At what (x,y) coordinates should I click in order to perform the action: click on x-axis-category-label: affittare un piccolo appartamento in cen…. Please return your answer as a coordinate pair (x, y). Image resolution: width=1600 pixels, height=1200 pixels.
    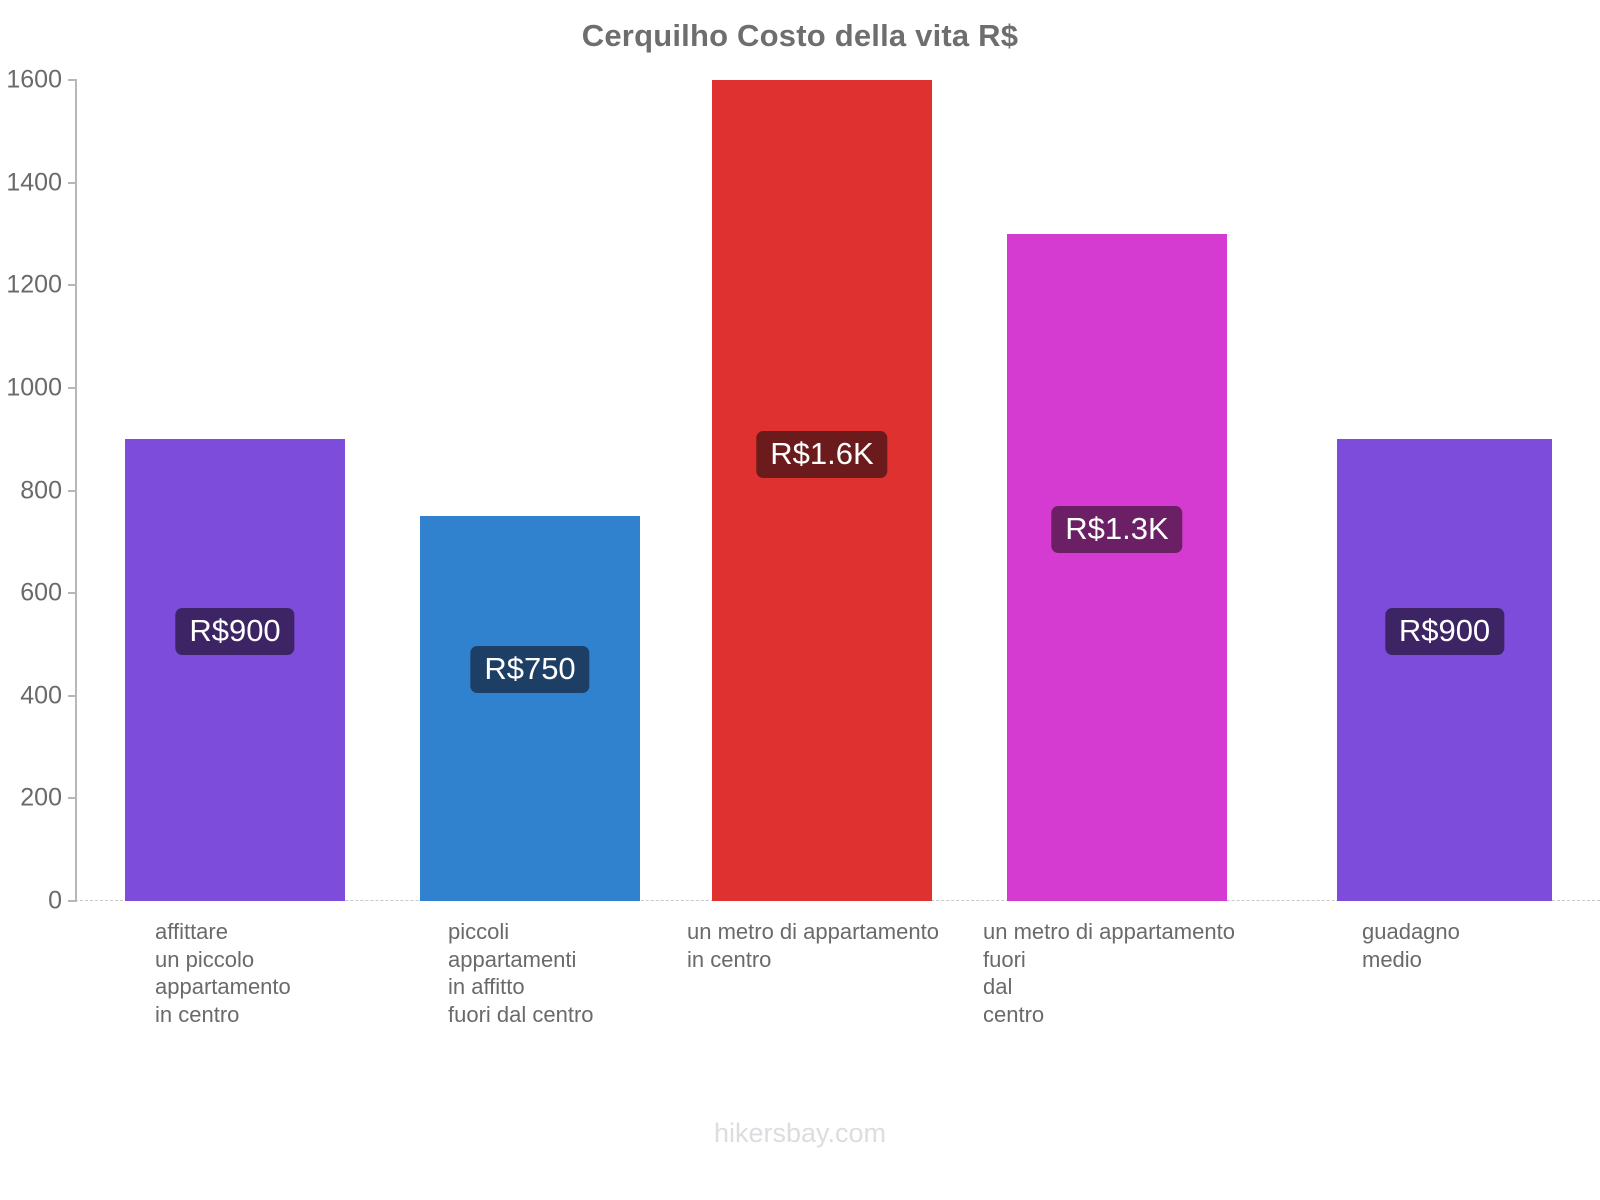
    Looking at the image, I should click on (223, 973).